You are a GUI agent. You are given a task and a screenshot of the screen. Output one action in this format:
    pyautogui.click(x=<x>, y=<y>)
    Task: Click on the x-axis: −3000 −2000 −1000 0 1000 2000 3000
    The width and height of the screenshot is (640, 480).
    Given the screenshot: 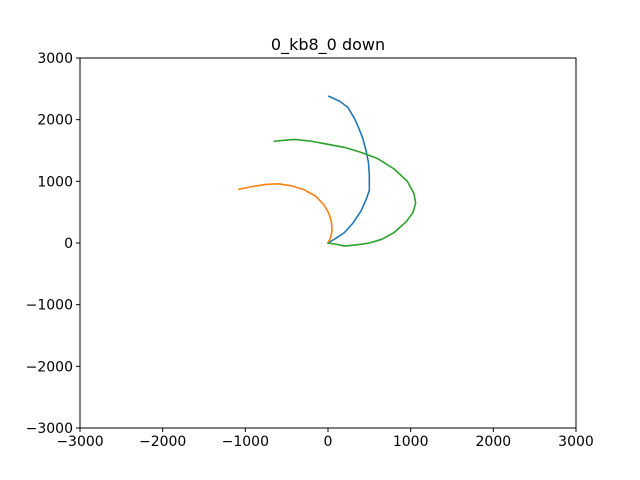 What is the action you would take?
    pyautogui.click(x=325, y=439)
    